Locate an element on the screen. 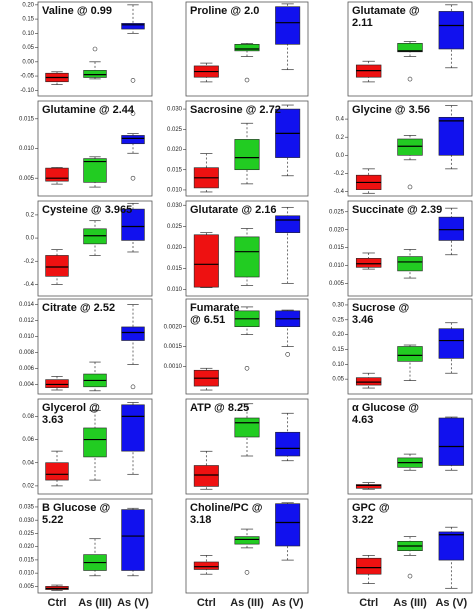  panel-title: Valine @ 0.99 is located at coordinates (77, 11).